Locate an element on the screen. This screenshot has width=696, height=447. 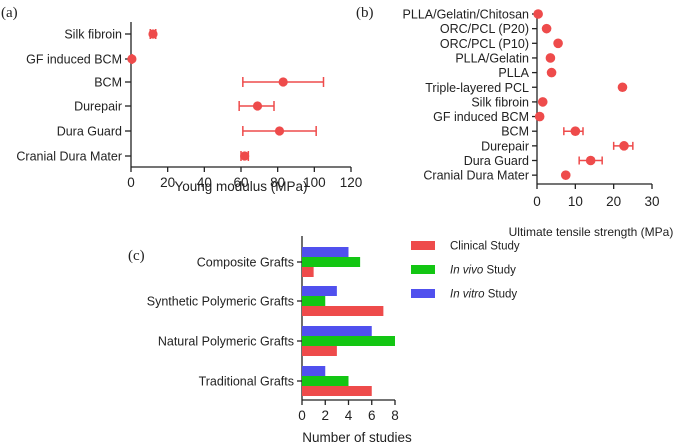
a-x-tick-label: 40 is located at coordinates (204, 182).